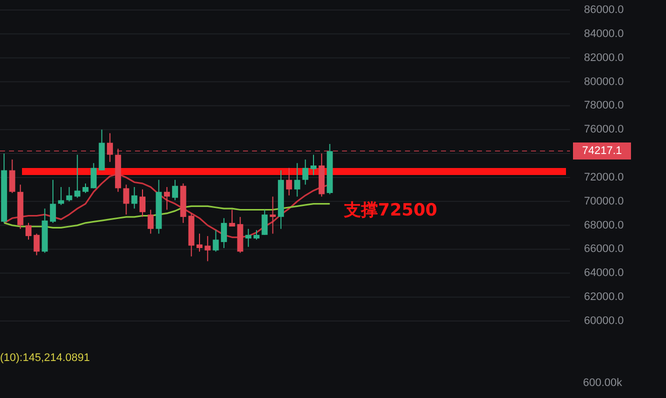  Describe the element at coordinates (603, 383) in the screenshot. I see `text: 600.00k` at that location.